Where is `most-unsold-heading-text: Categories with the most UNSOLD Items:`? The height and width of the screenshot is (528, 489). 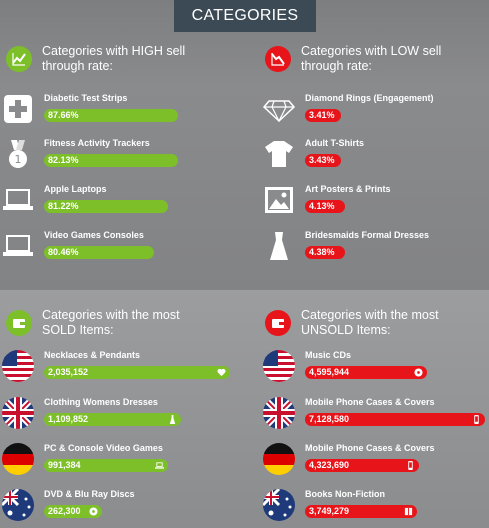
most-unsold-heading-text: Categories with the most UNSOLD Items: is located at coordinates (370, 322).